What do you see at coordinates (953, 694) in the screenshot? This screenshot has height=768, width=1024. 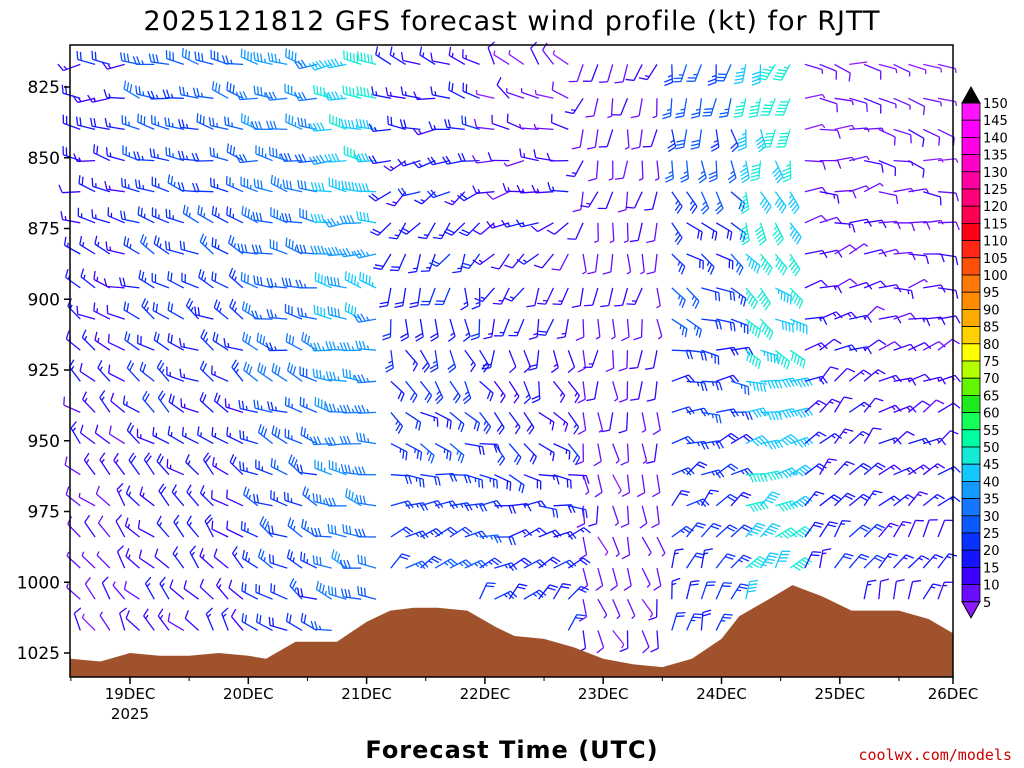 I see `x-tick-label: 26DEC` at bounding box center [953, 694].